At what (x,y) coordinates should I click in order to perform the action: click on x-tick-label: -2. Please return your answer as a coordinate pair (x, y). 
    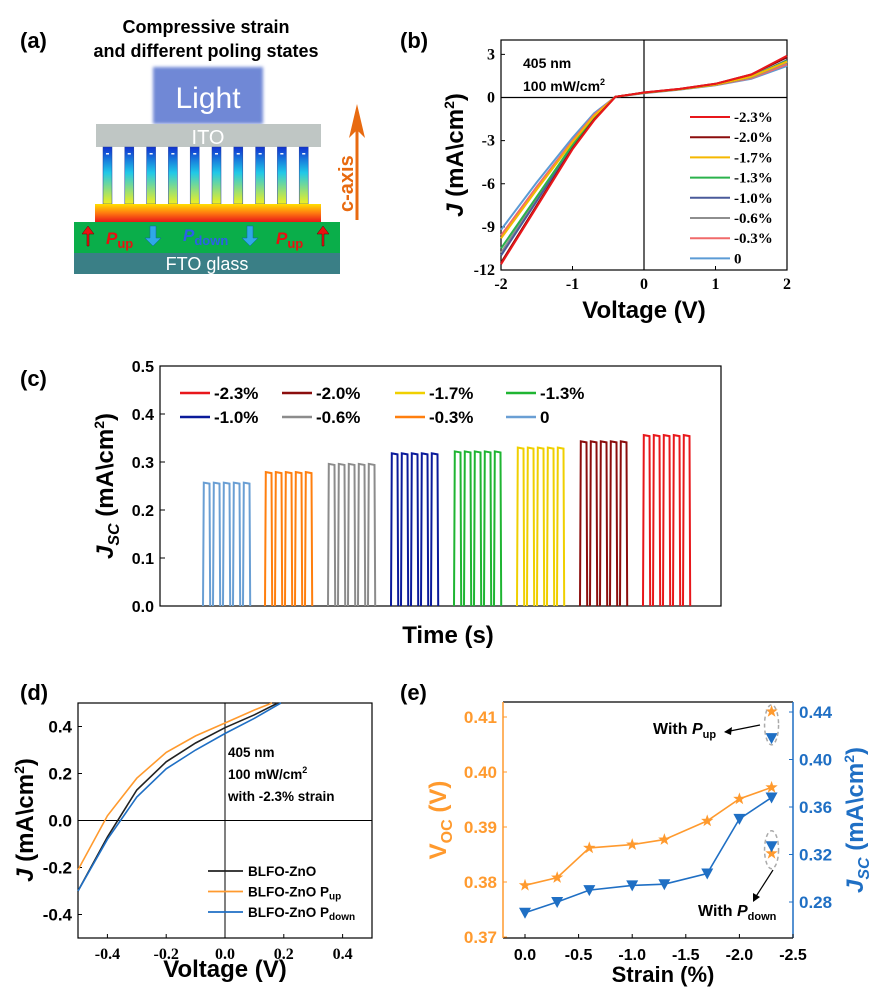
    Looking at the image, I should click on (500, 284).